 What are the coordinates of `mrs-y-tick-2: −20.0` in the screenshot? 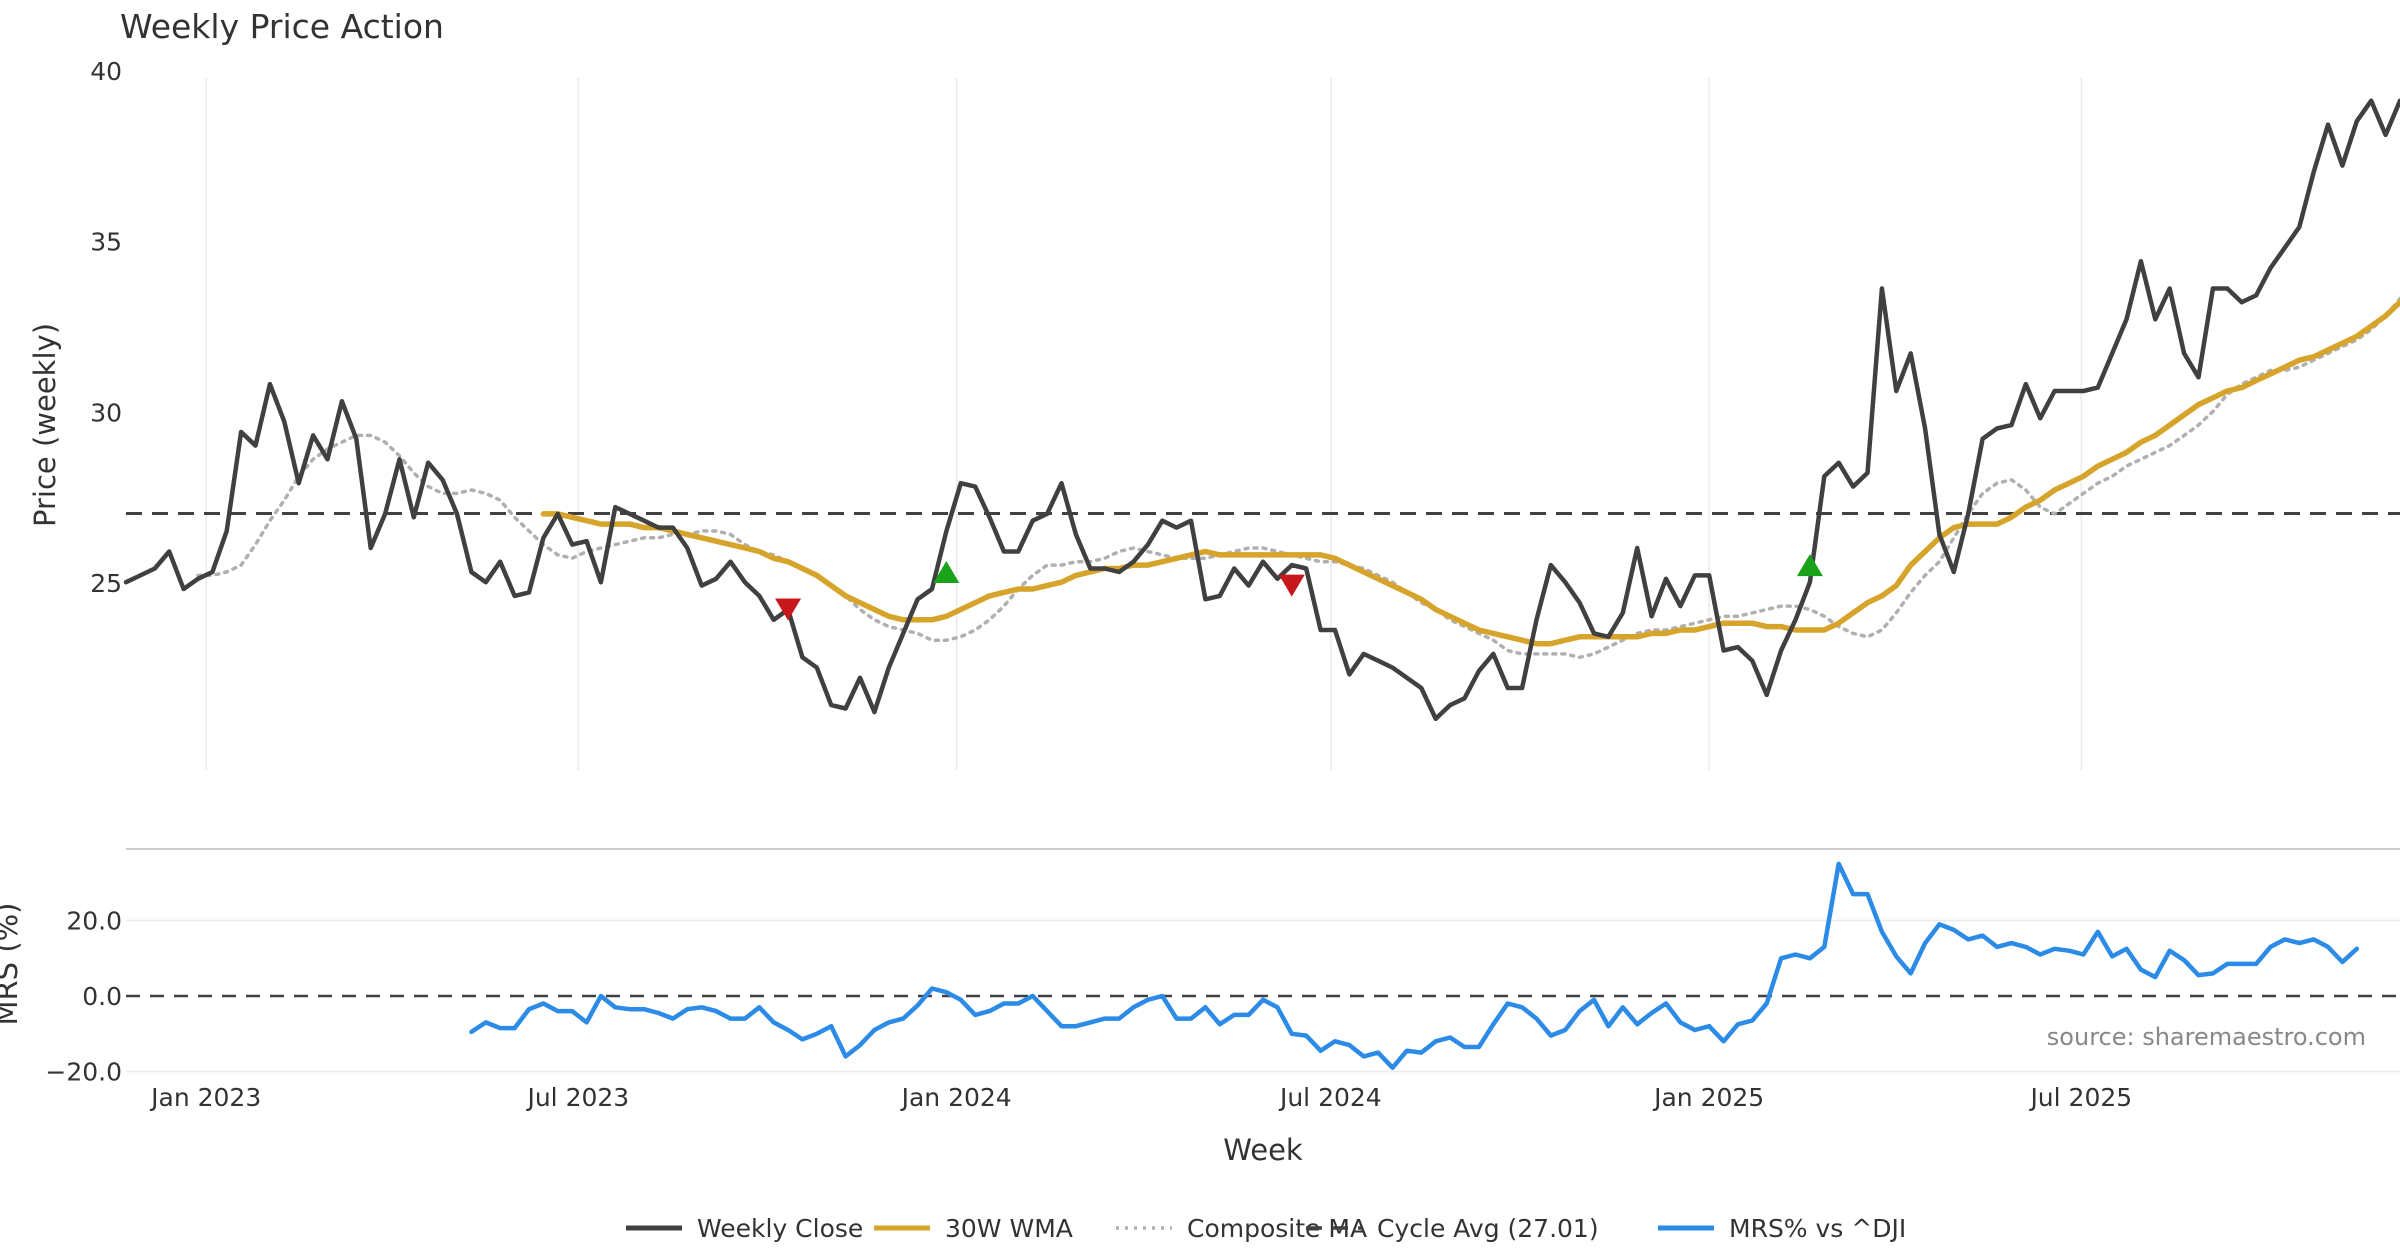 It's located at (83, 1072).